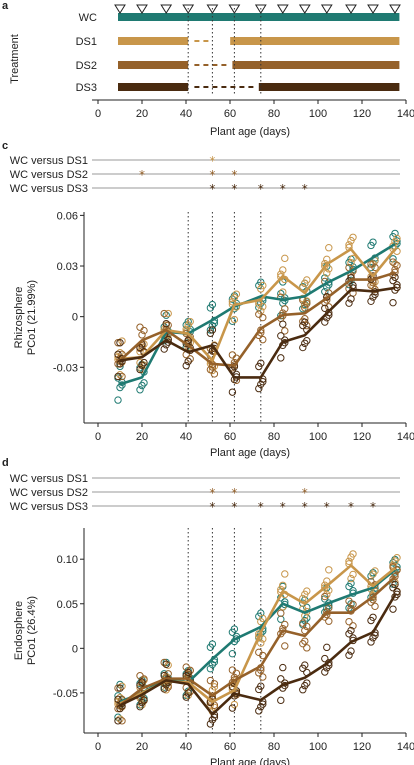  What do you see at coordinates (405, 437) in the screenshot?
I see `rhizosphere-x-tick-label-7: 140` at bounding box center [405, 437].